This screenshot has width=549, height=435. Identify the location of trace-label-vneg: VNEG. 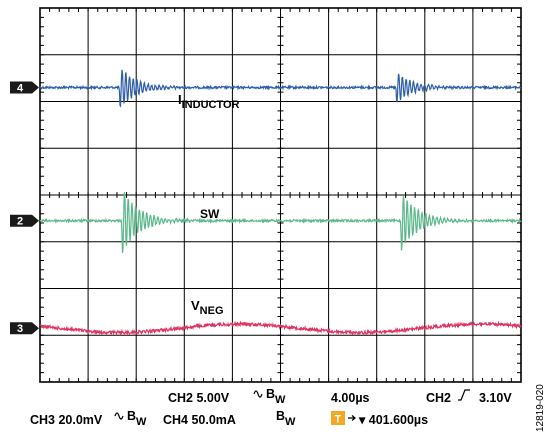
(207, 307).